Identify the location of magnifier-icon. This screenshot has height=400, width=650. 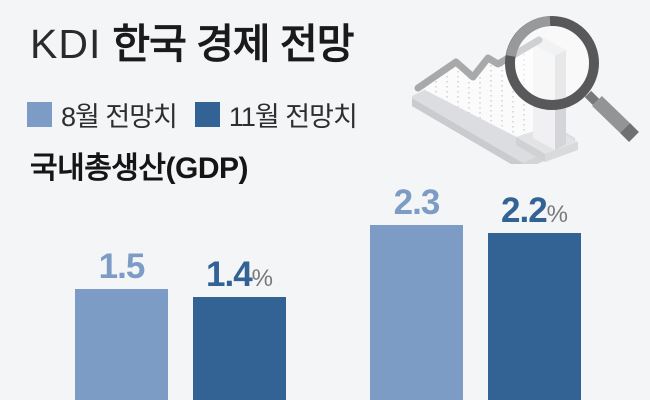
(572, 79).